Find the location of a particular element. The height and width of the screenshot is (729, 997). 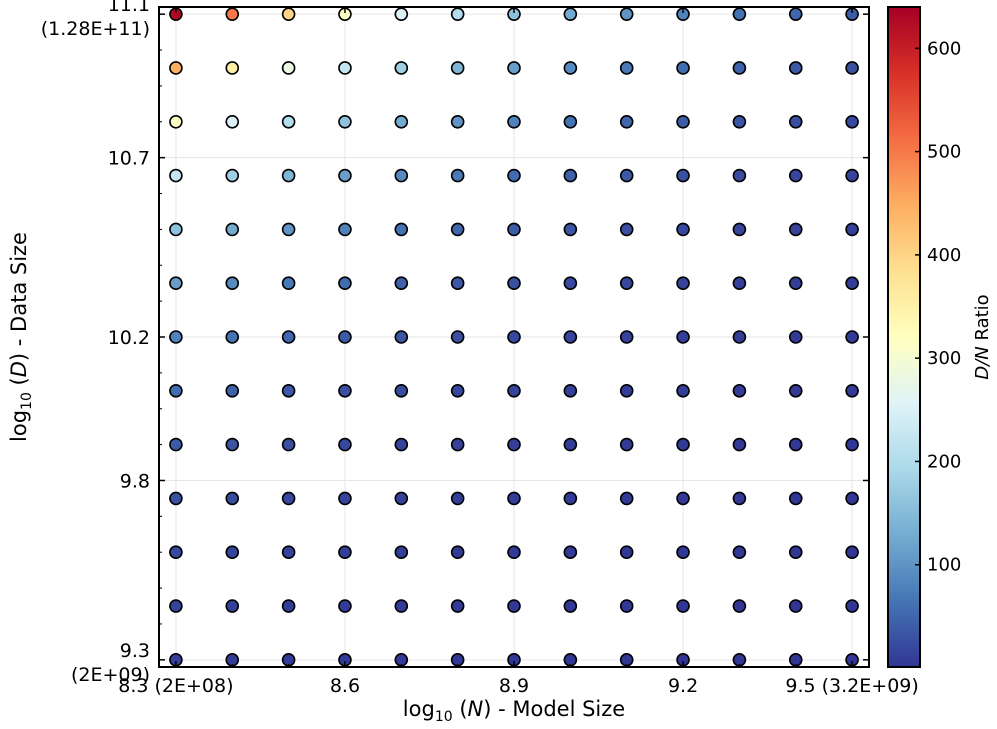

colorbar-tick-label: 100 is located at coordinates (944, 565).